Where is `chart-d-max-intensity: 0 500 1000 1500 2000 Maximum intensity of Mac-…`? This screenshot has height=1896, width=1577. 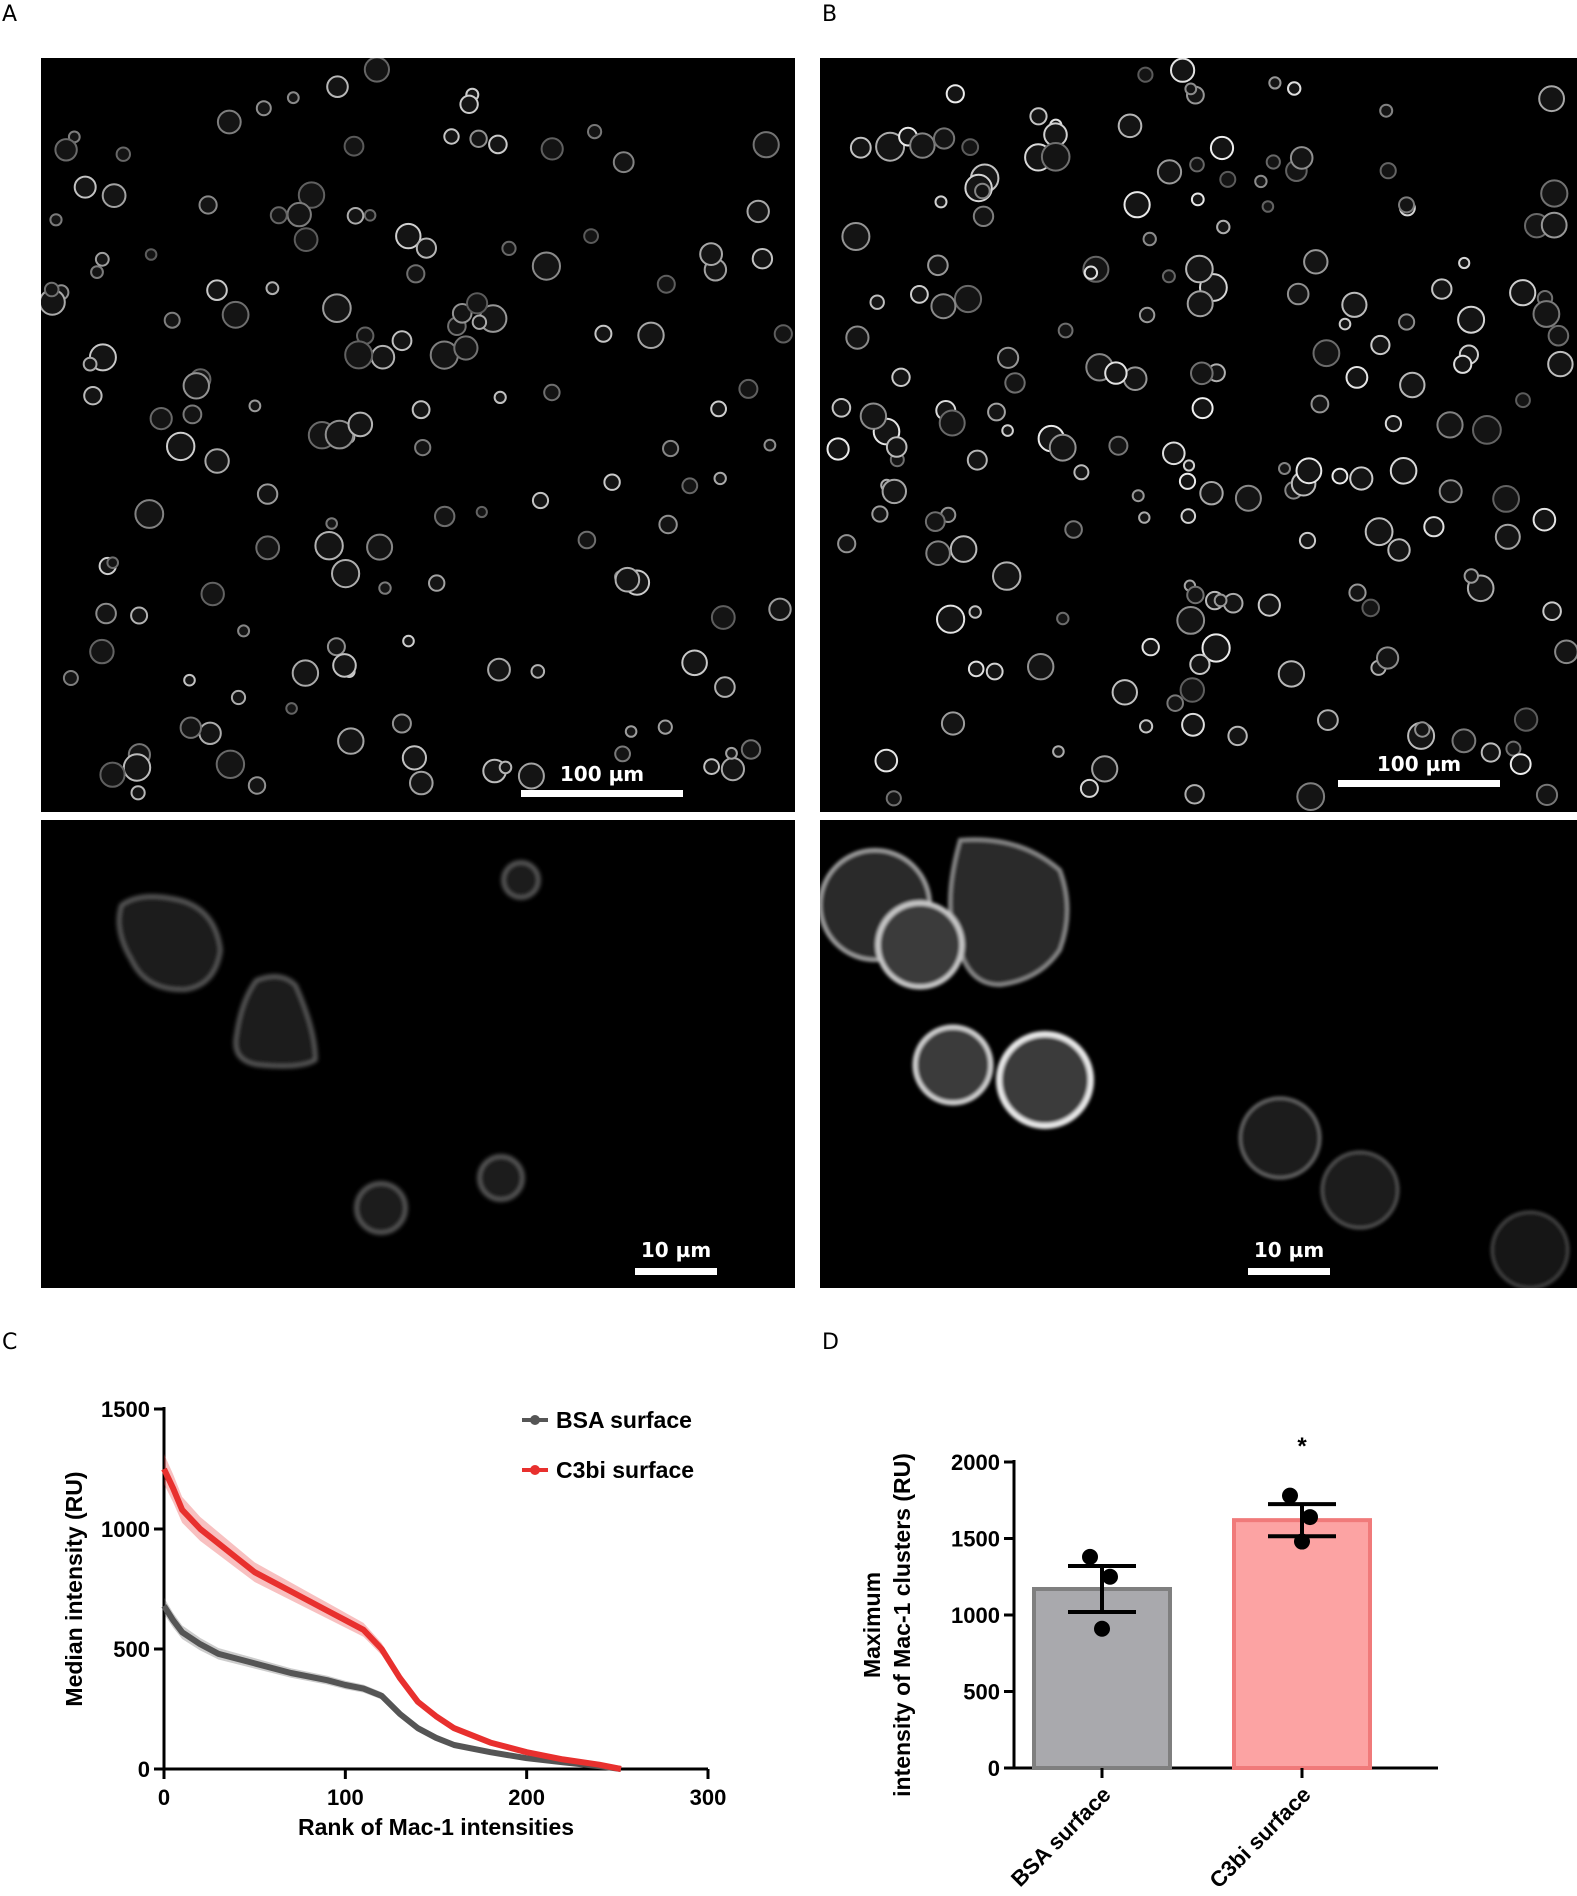
chart-d-max-intensity: 0 500 1000 1500 2000 Maximum intensity of Mac-… is located at coordinates (1148, 1663).